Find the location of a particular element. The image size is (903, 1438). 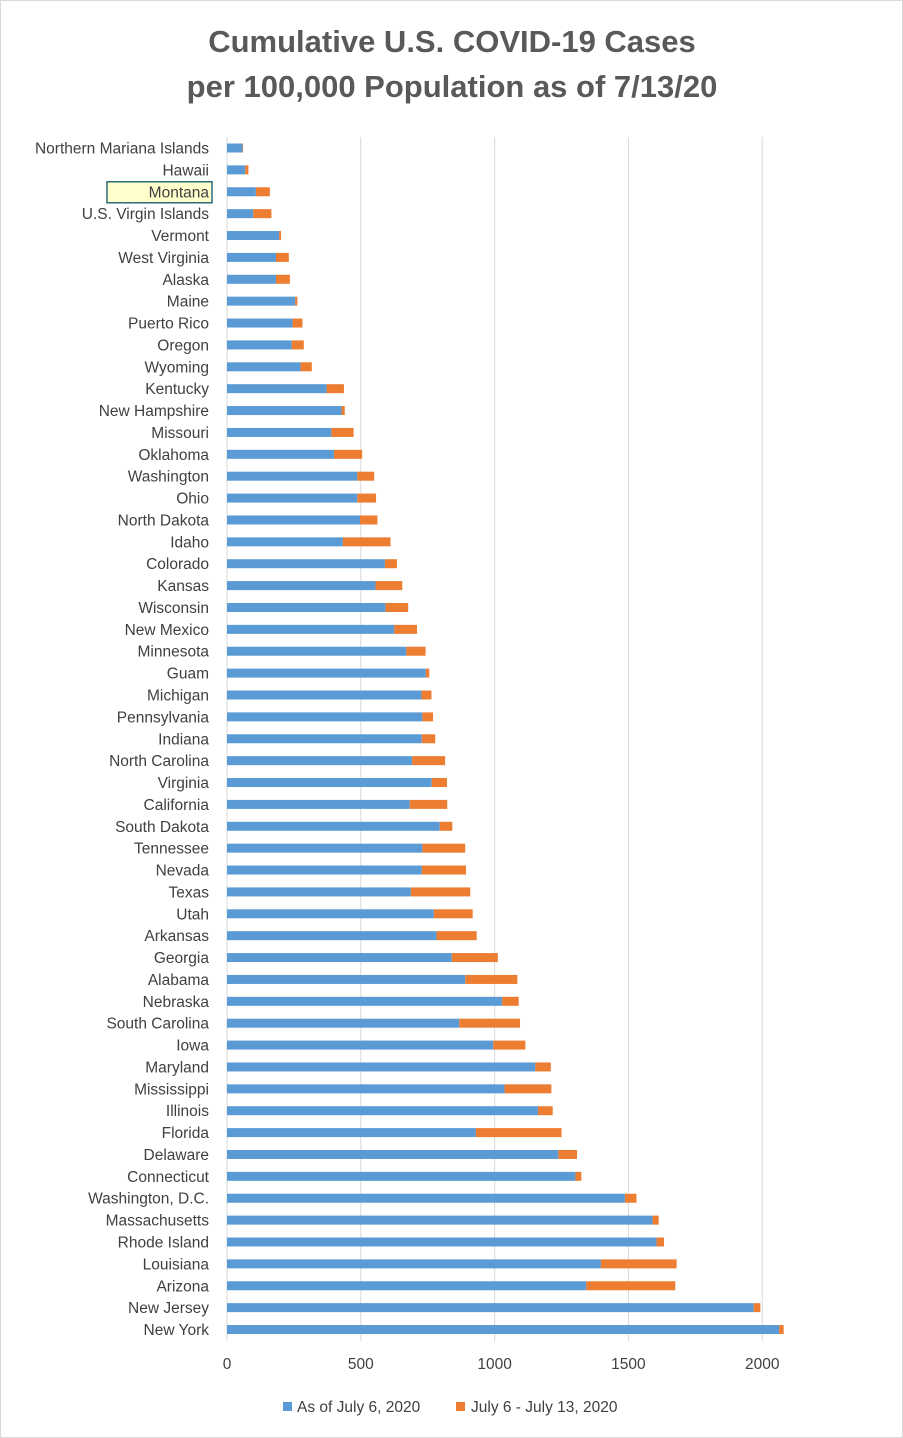

category-label-nevada: Nevada is located at coordinates (183, 871).